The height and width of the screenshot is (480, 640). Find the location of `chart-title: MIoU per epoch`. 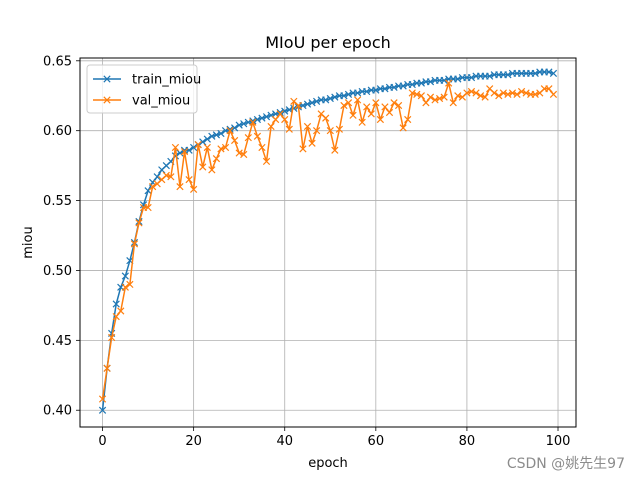

chart-title: MIoU per epoch is located at coordinates (328, 42).